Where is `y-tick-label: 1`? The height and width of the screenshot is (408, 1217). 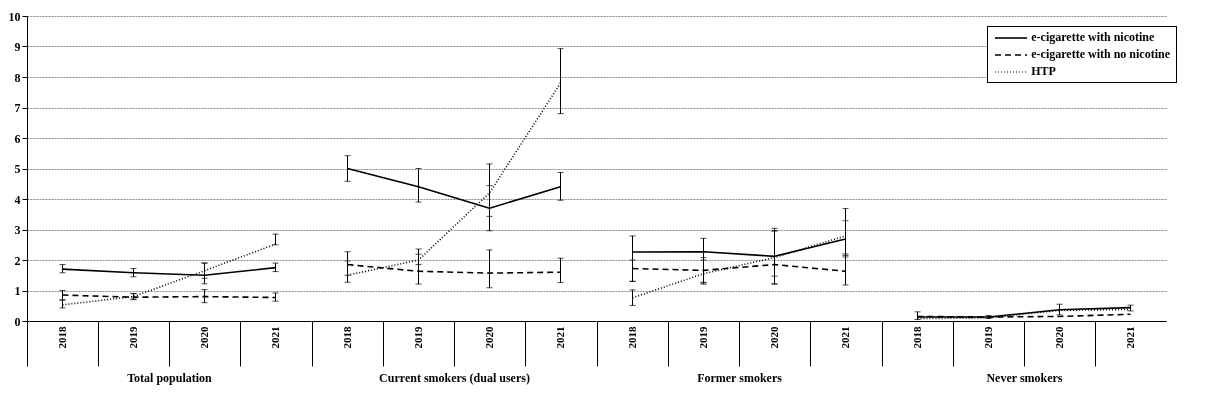
y-tick-label: 1 is located at coordinates (17, 291).